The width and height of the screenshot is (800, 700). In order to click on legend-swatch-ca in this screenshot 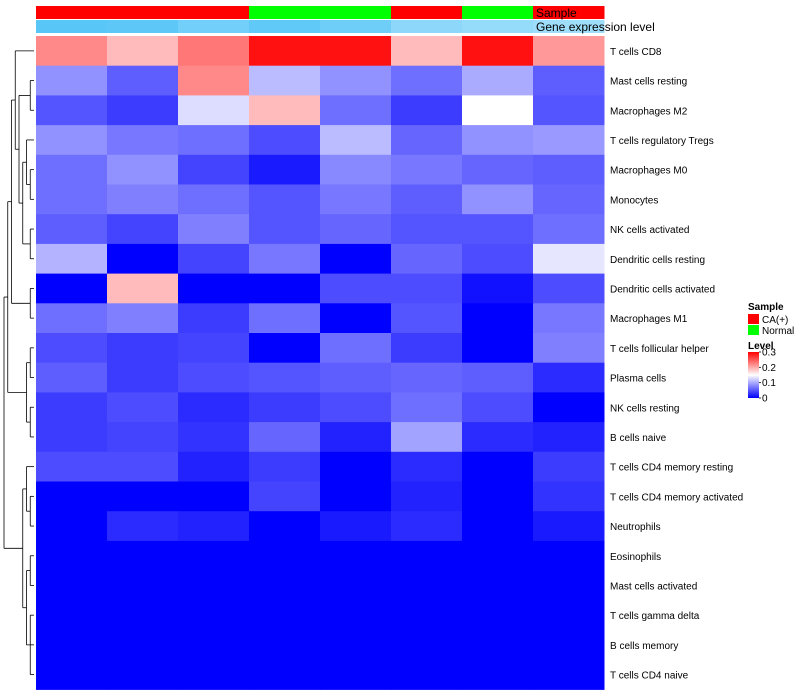, I will do `click(753, 319)`.